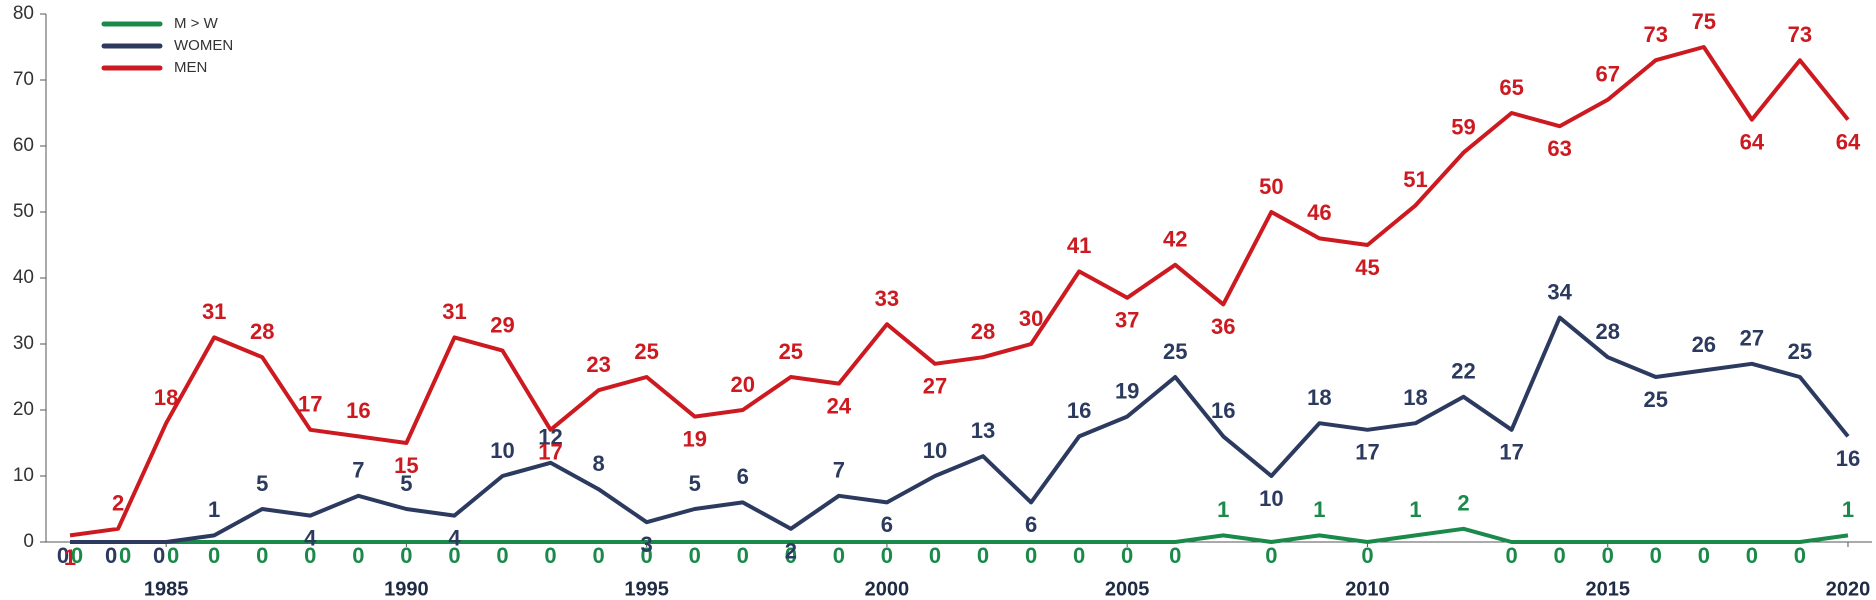 The image size is (1876, 600). What do you see at coordinates (406, 465) in the screenshot?
I see `value-label: 15` at bounding box center [406, 465].